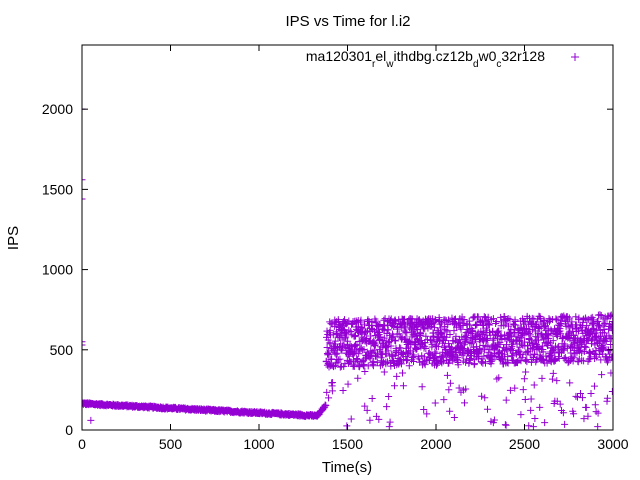 The height and width of the screenshot is (480, 640). I want to click on x-tick-label: 0, so click(82, 444).